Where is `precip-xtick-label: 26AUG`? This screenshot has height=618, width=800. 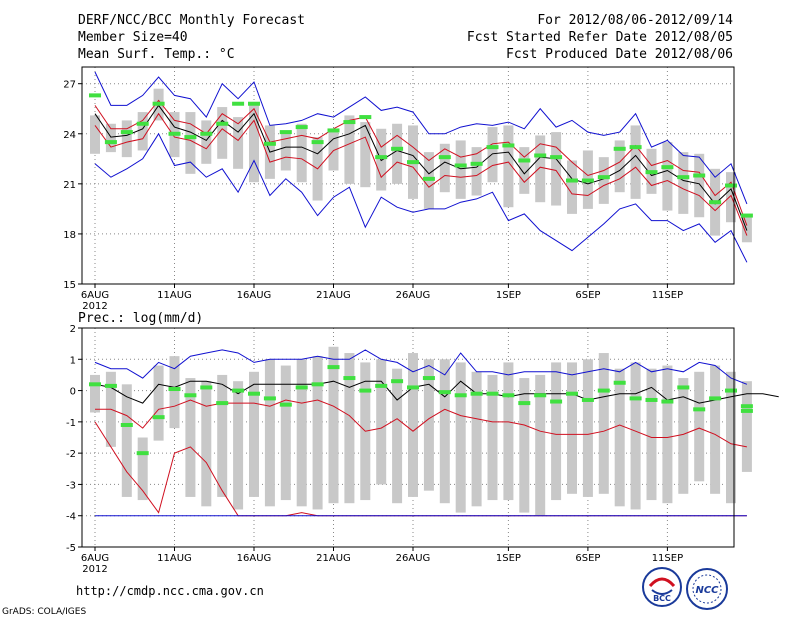
precip-xtick-label: 26AUG is located at coordinates (413, 558).